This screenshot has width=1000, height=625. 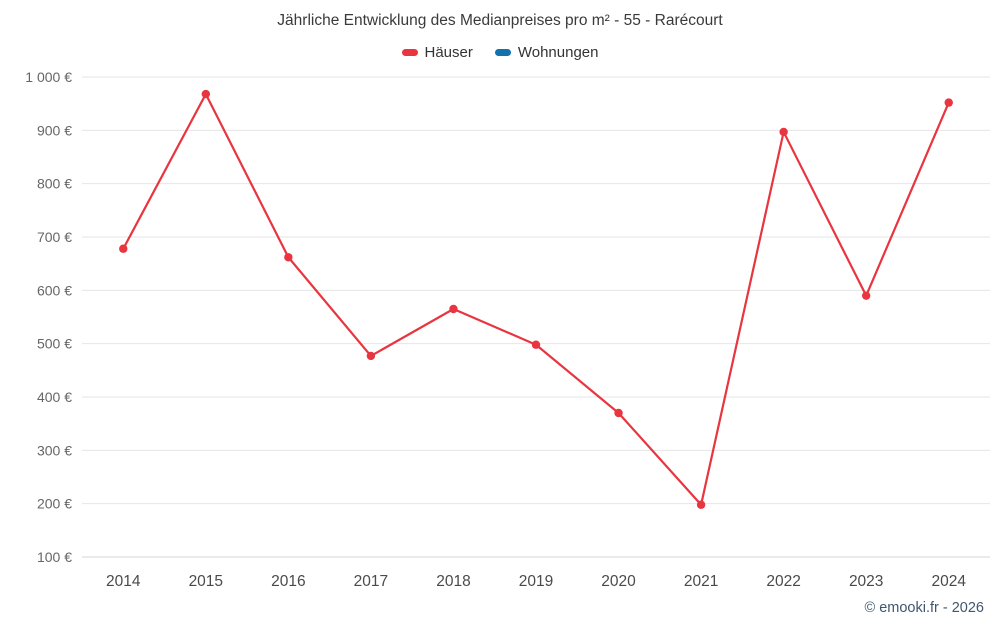 I want to click on credit-text: © emooki.fr - 2026, so click(x=924, y=608).